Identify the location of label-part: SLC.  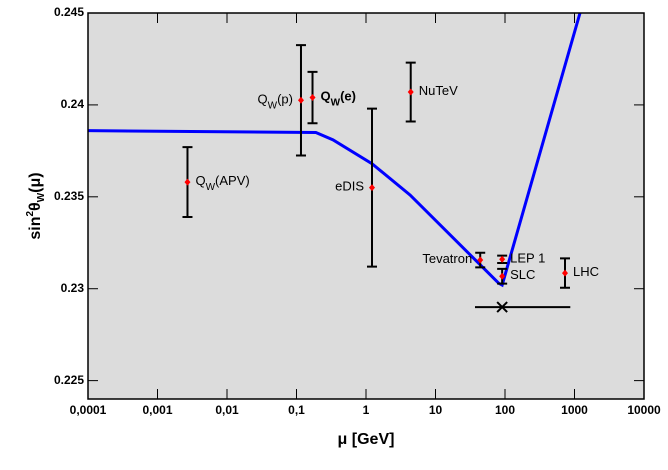
(522, 275).